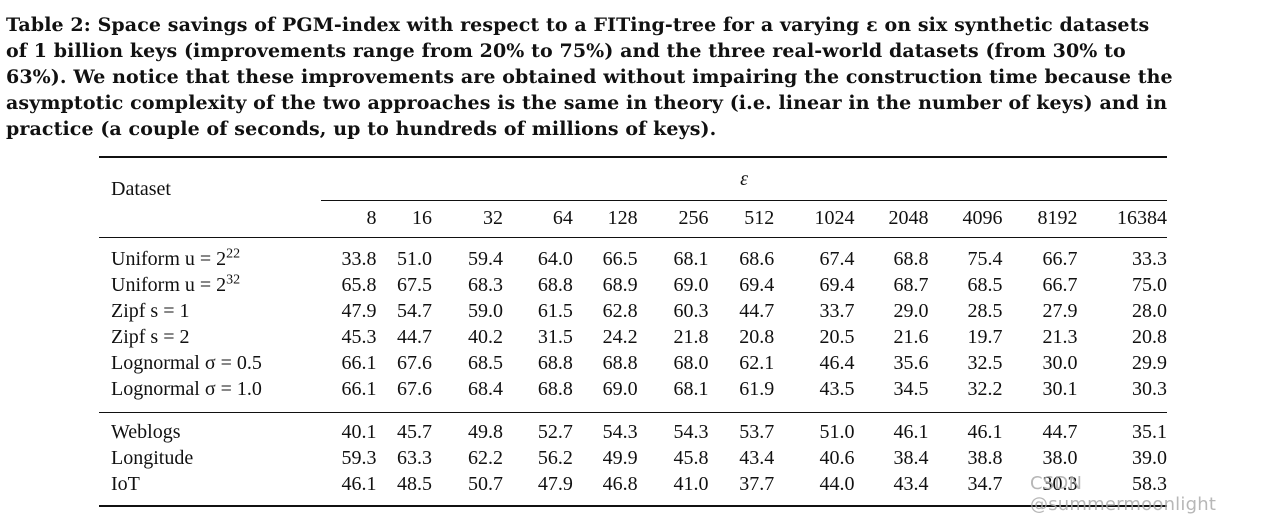 The width and height of the screenshot is (1271, 515). I want to click on space-saving-cell: 39.0, so click(1149, 458).